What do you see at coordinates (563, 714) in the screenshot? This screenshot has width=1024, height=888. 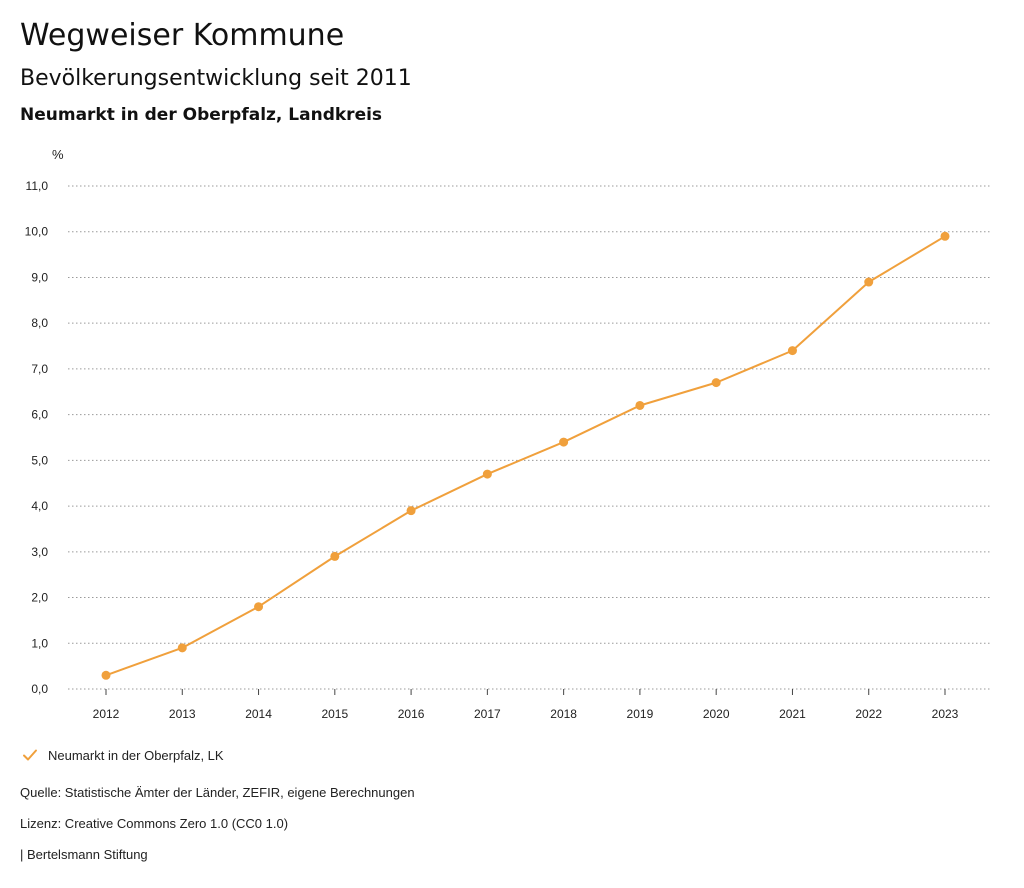 I see `x-tick-label: 2018` at bounding box center [563, 714].